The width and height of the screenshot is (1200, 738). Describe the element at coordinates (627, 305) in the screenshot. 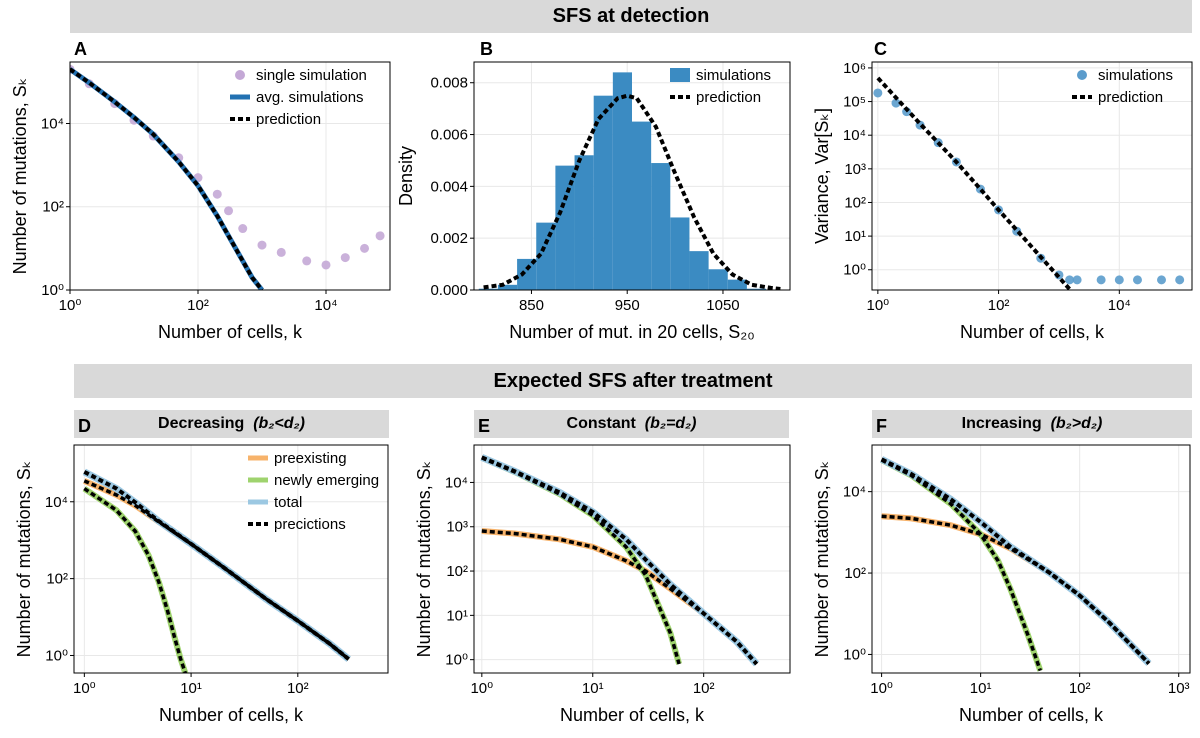

I see `x-tick-label: 950` at that location.